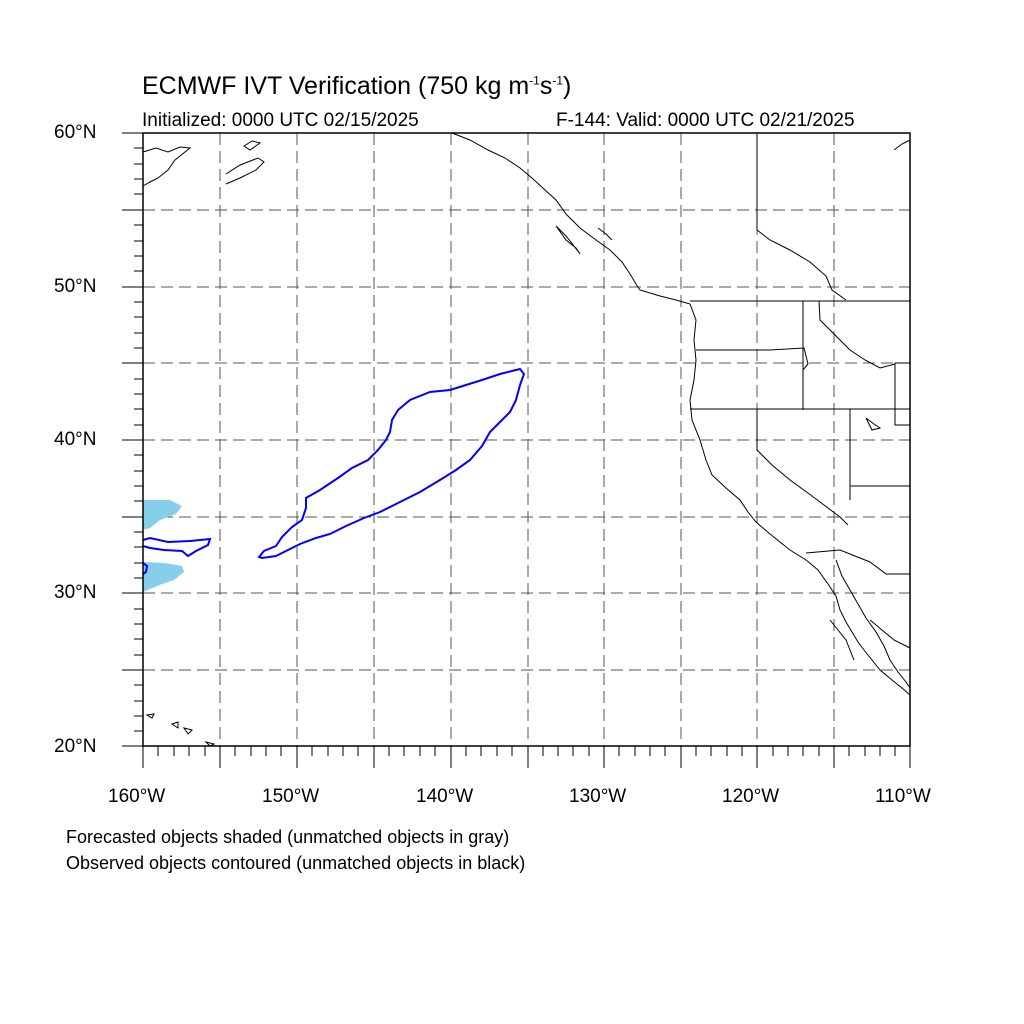 This screenshot has height=1024, width=1024. What do you see at coordinates (177, 547) in the screenshot?
I see `observed-object-west-edge` at bounding box center [177, 547].